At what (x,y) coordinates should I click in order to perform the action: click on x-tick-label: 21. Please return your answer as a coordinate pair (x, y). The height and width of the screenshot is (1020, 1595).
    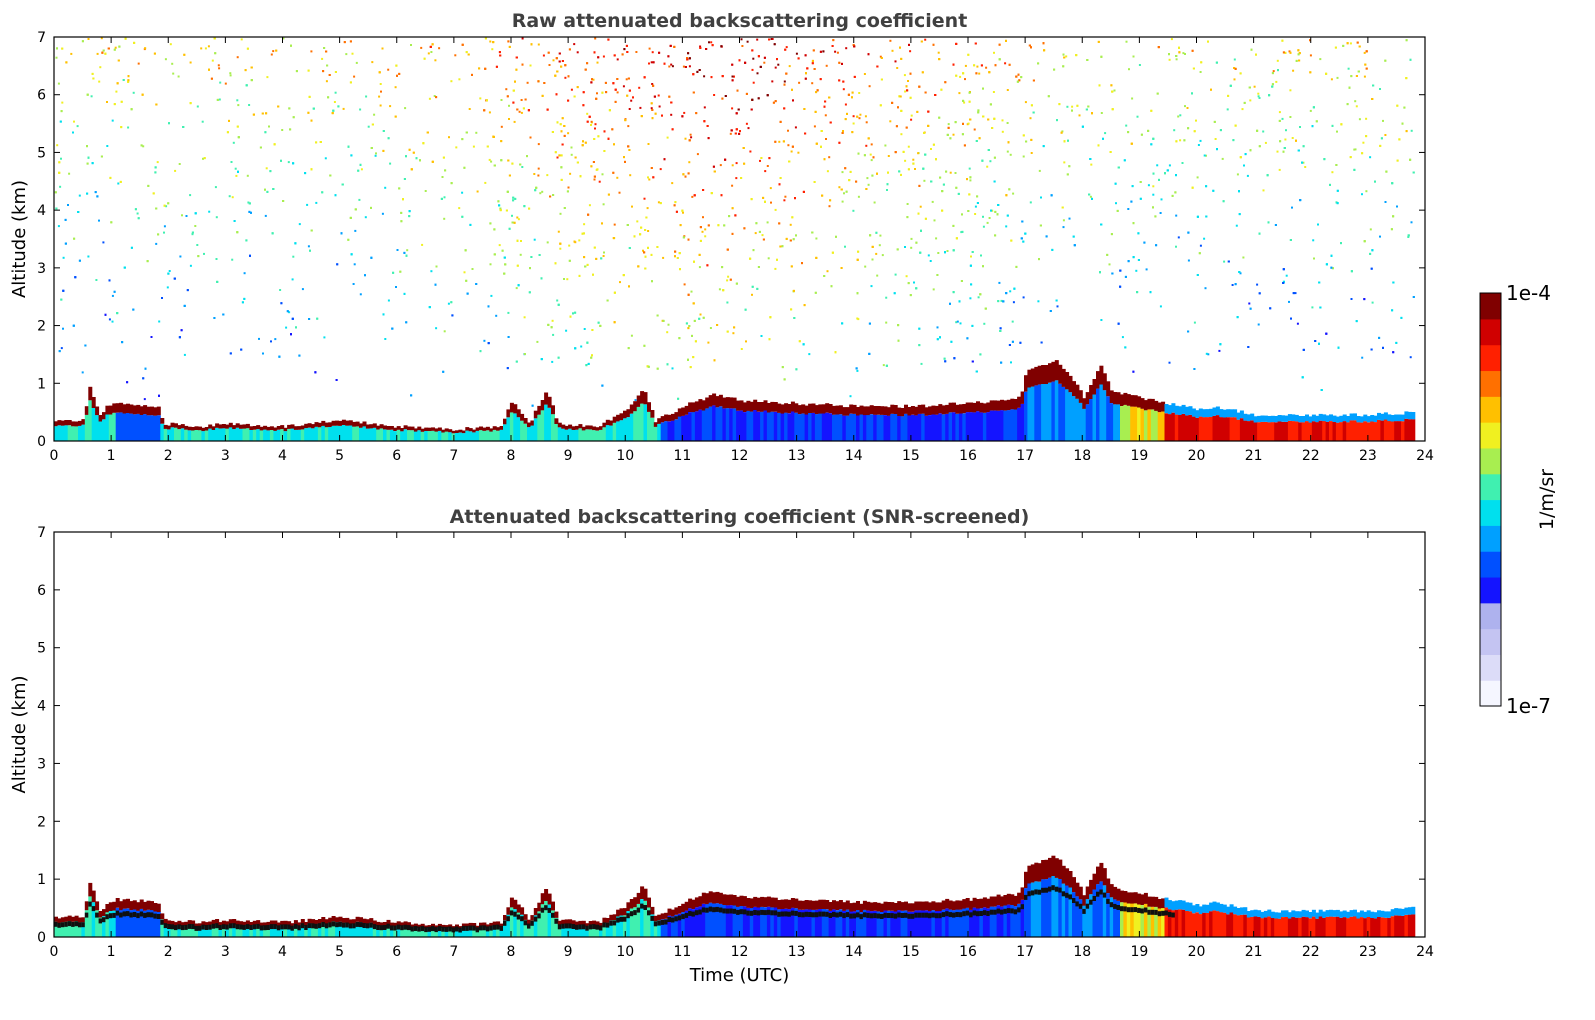
    Looking at the image, I should click on (1254, 456).